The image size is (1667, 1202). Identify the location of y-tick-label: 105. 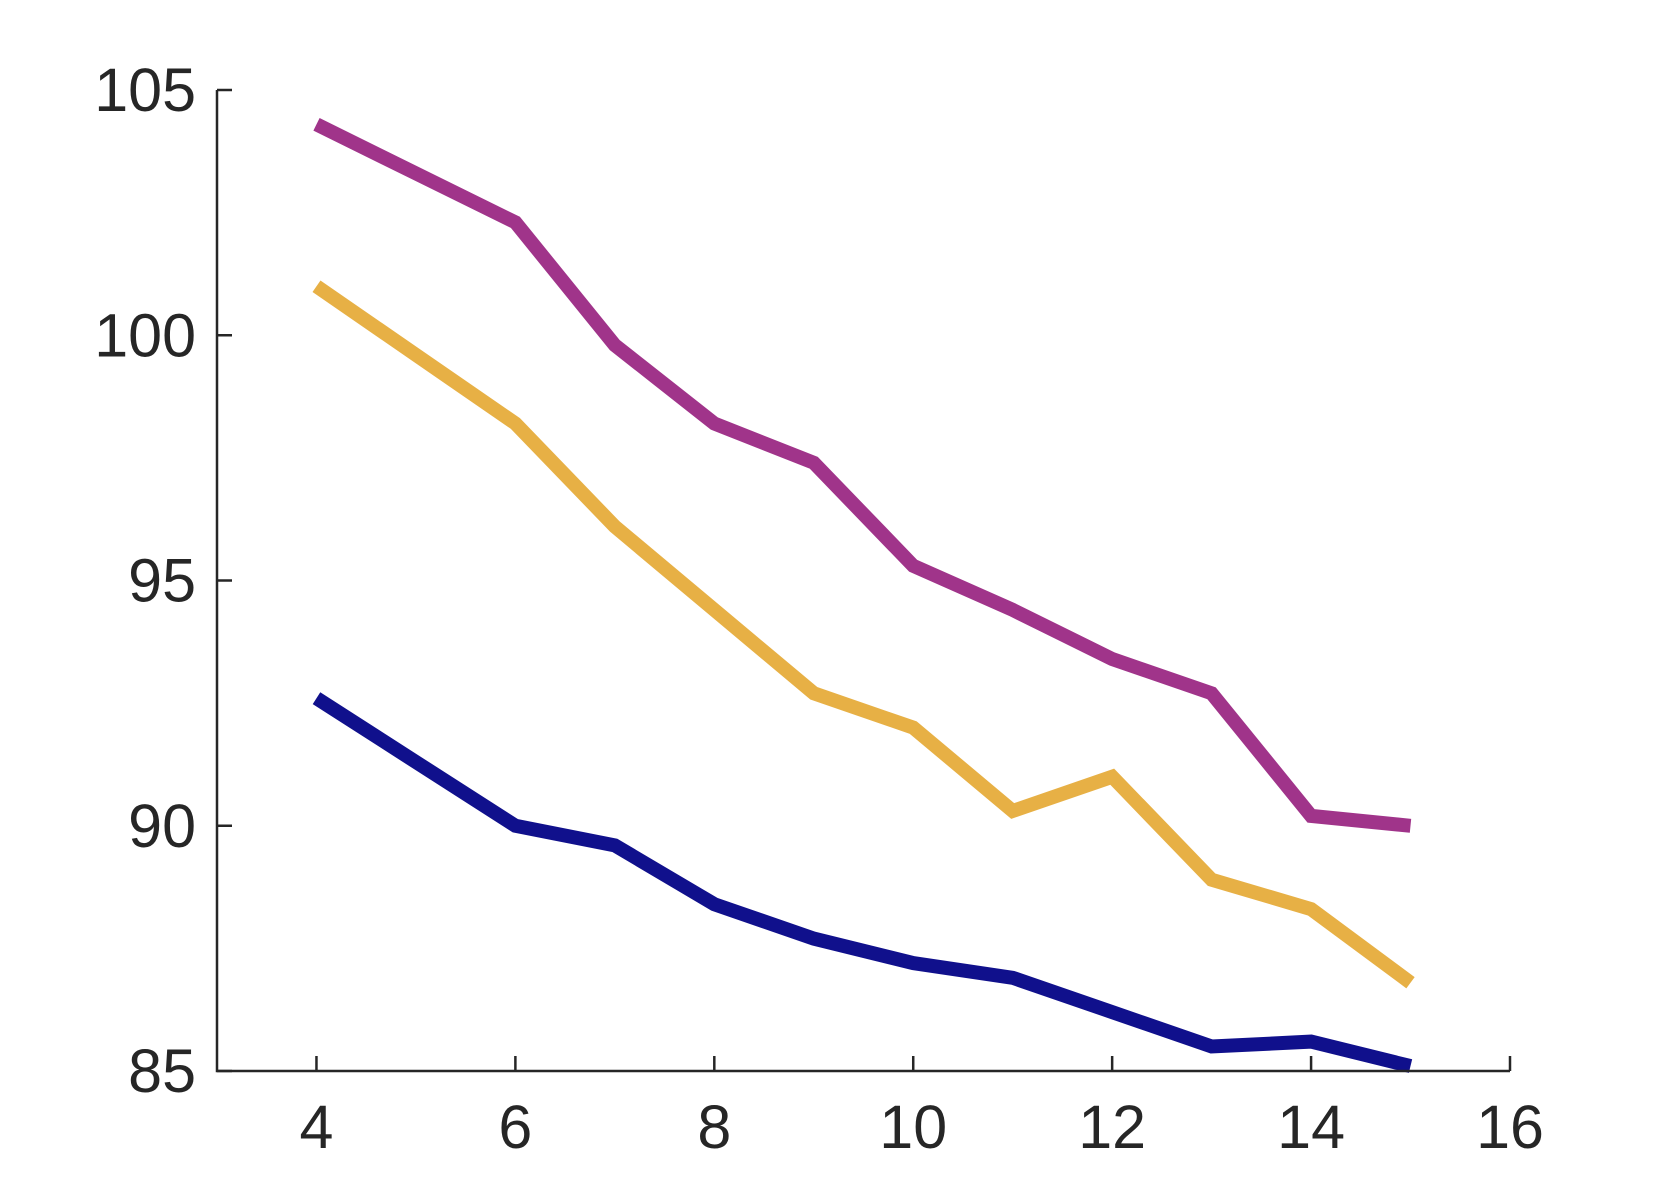
(145, 90).